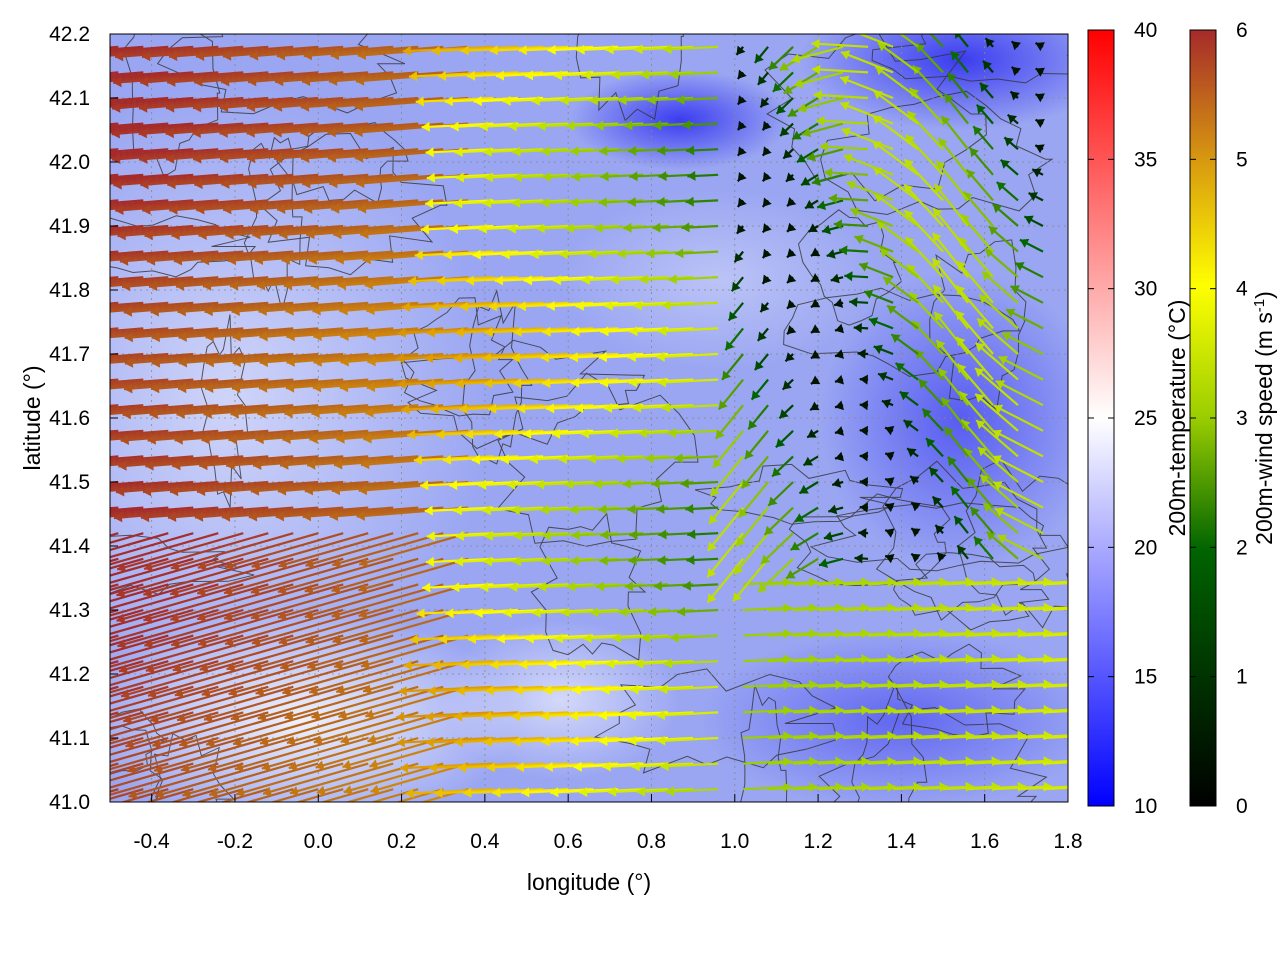 Image resolution: width=1280 pixels, height=960 pixels. I want to click on x-tick-label: 1.4, so click(902, 841).